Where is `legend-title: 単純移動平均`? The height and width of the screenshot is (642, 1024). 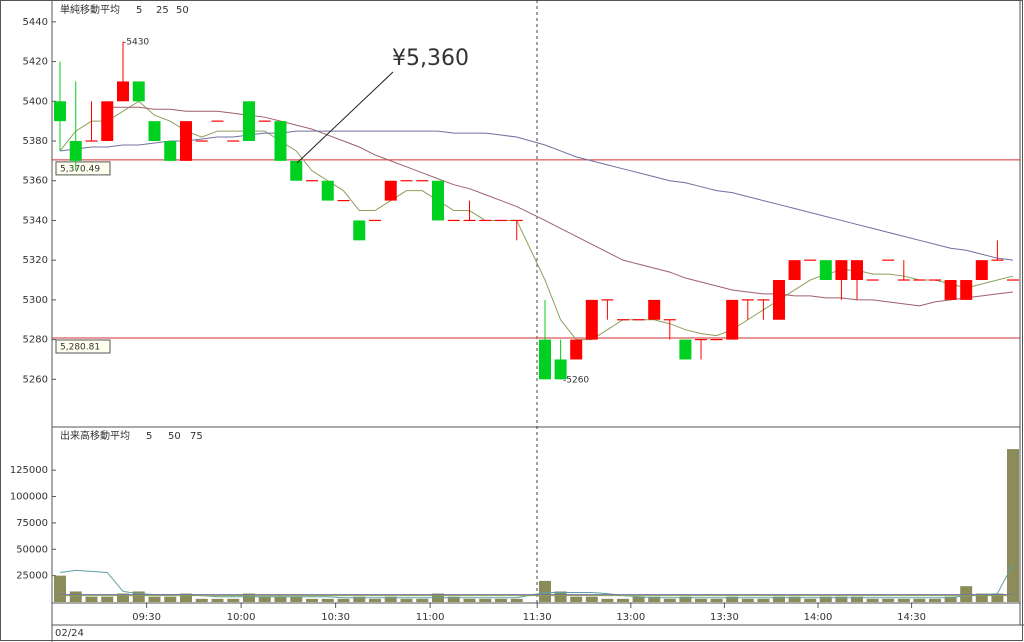
legend-title: 単純移動平均 is located at coordinates (90, 9).